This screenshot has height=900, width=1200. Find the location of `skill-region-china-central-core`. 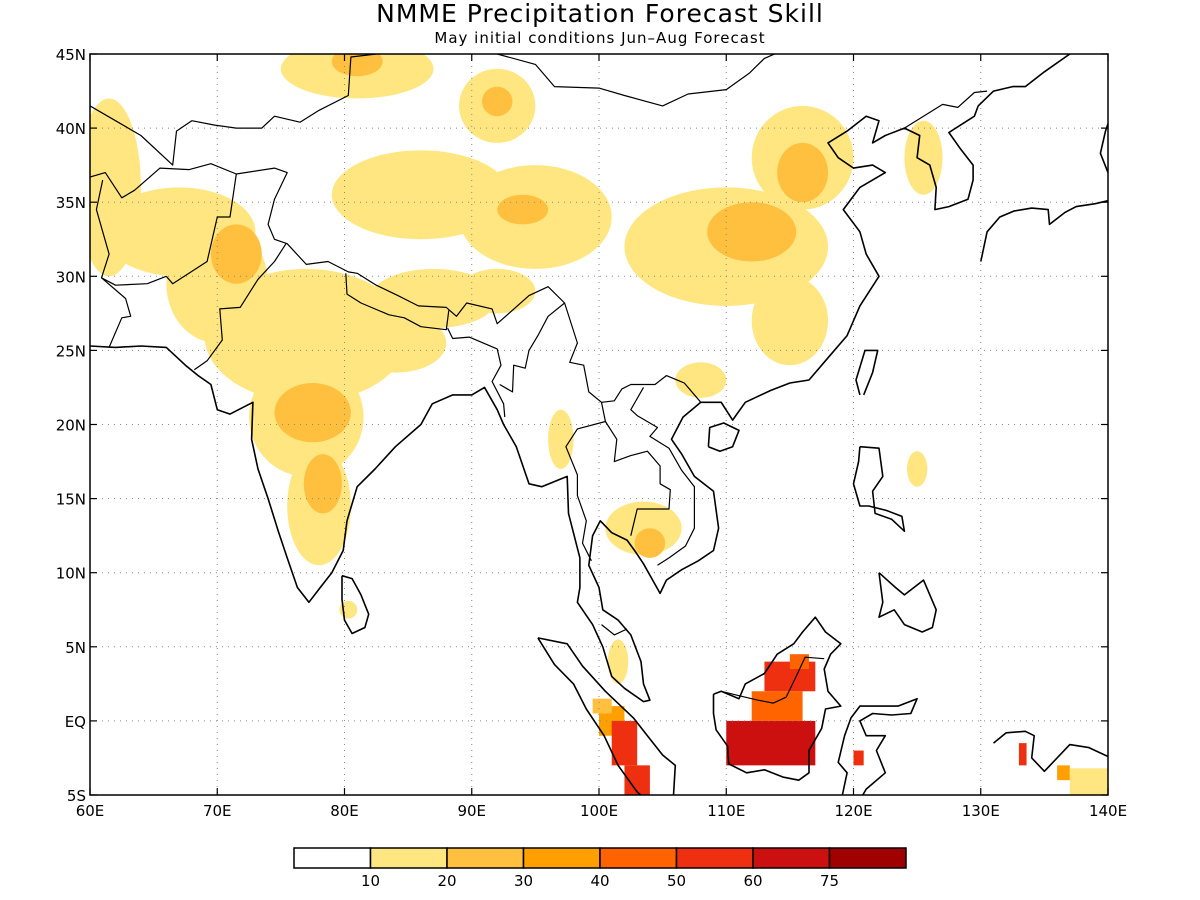

skill-region-china-central-core is located at coordinates (752, 232).